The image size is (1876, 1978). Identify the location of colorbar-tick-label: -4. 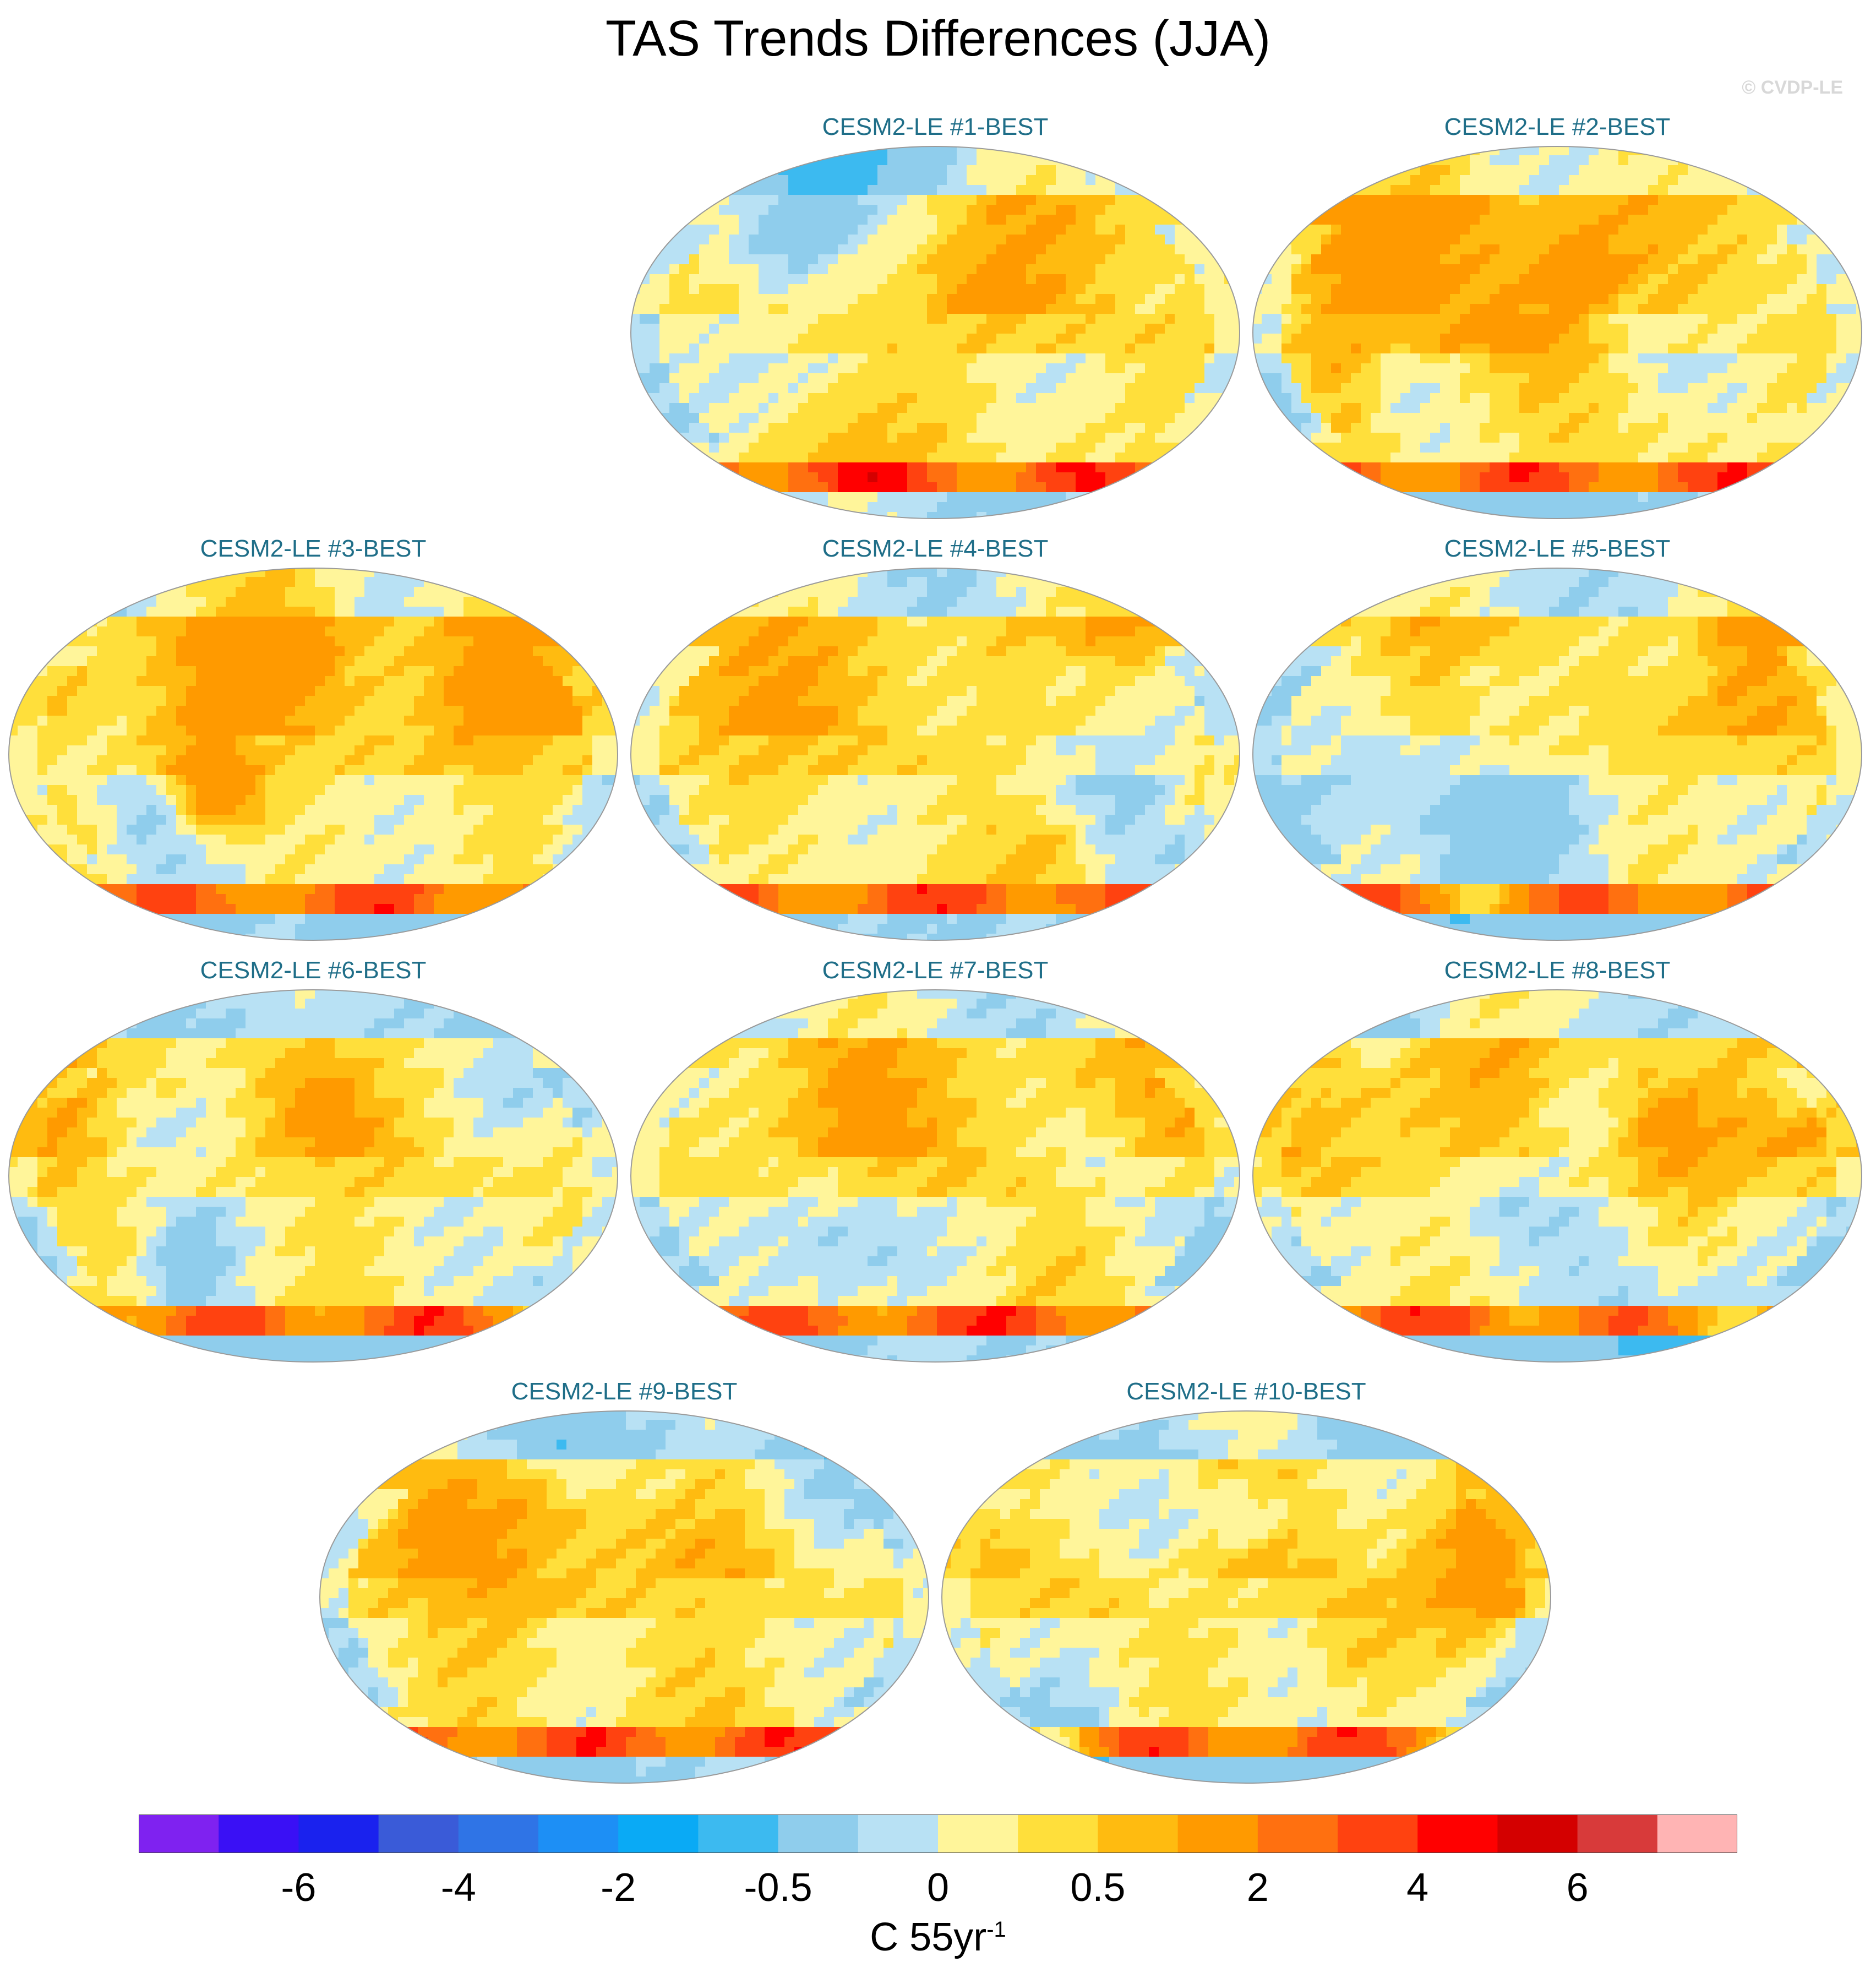
(458, 1888).